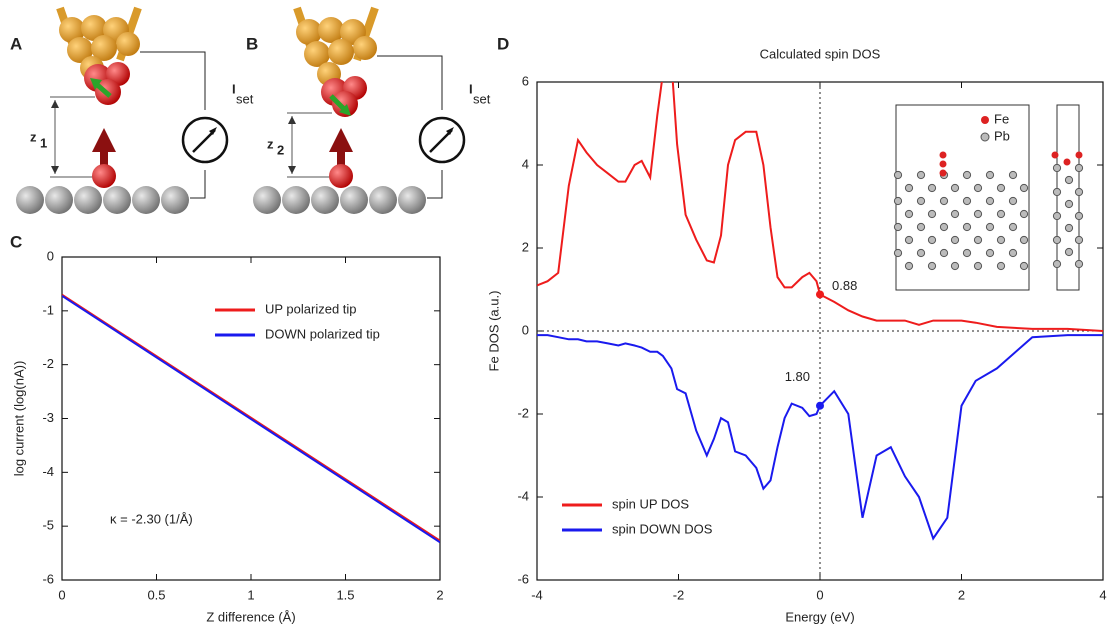  What do you see at coordinates (525, 246) in the screenshot?
I see `y-tick-label: 2` at bounding box center [525, 246].